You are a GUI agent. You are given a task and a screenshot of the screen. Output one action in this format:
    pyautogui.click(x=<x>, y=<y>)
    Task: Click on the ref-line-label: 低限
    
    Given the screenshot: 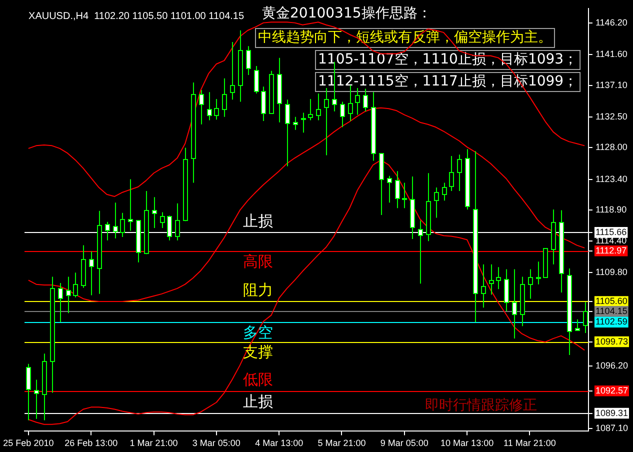 What is the action you would take?
    pyautogui.click(x=258, y=379)
    